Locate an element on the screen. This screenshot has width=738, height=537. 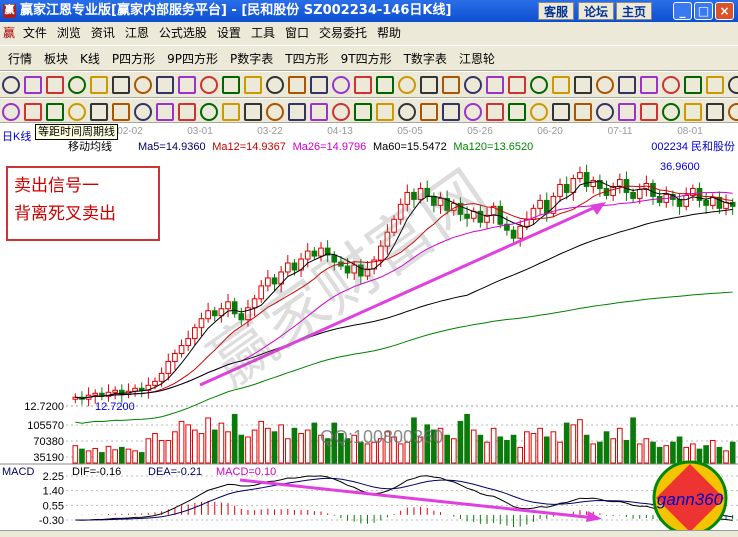
toolbar-9t-square: 9T四方形 is located at coordinates (366, 59).